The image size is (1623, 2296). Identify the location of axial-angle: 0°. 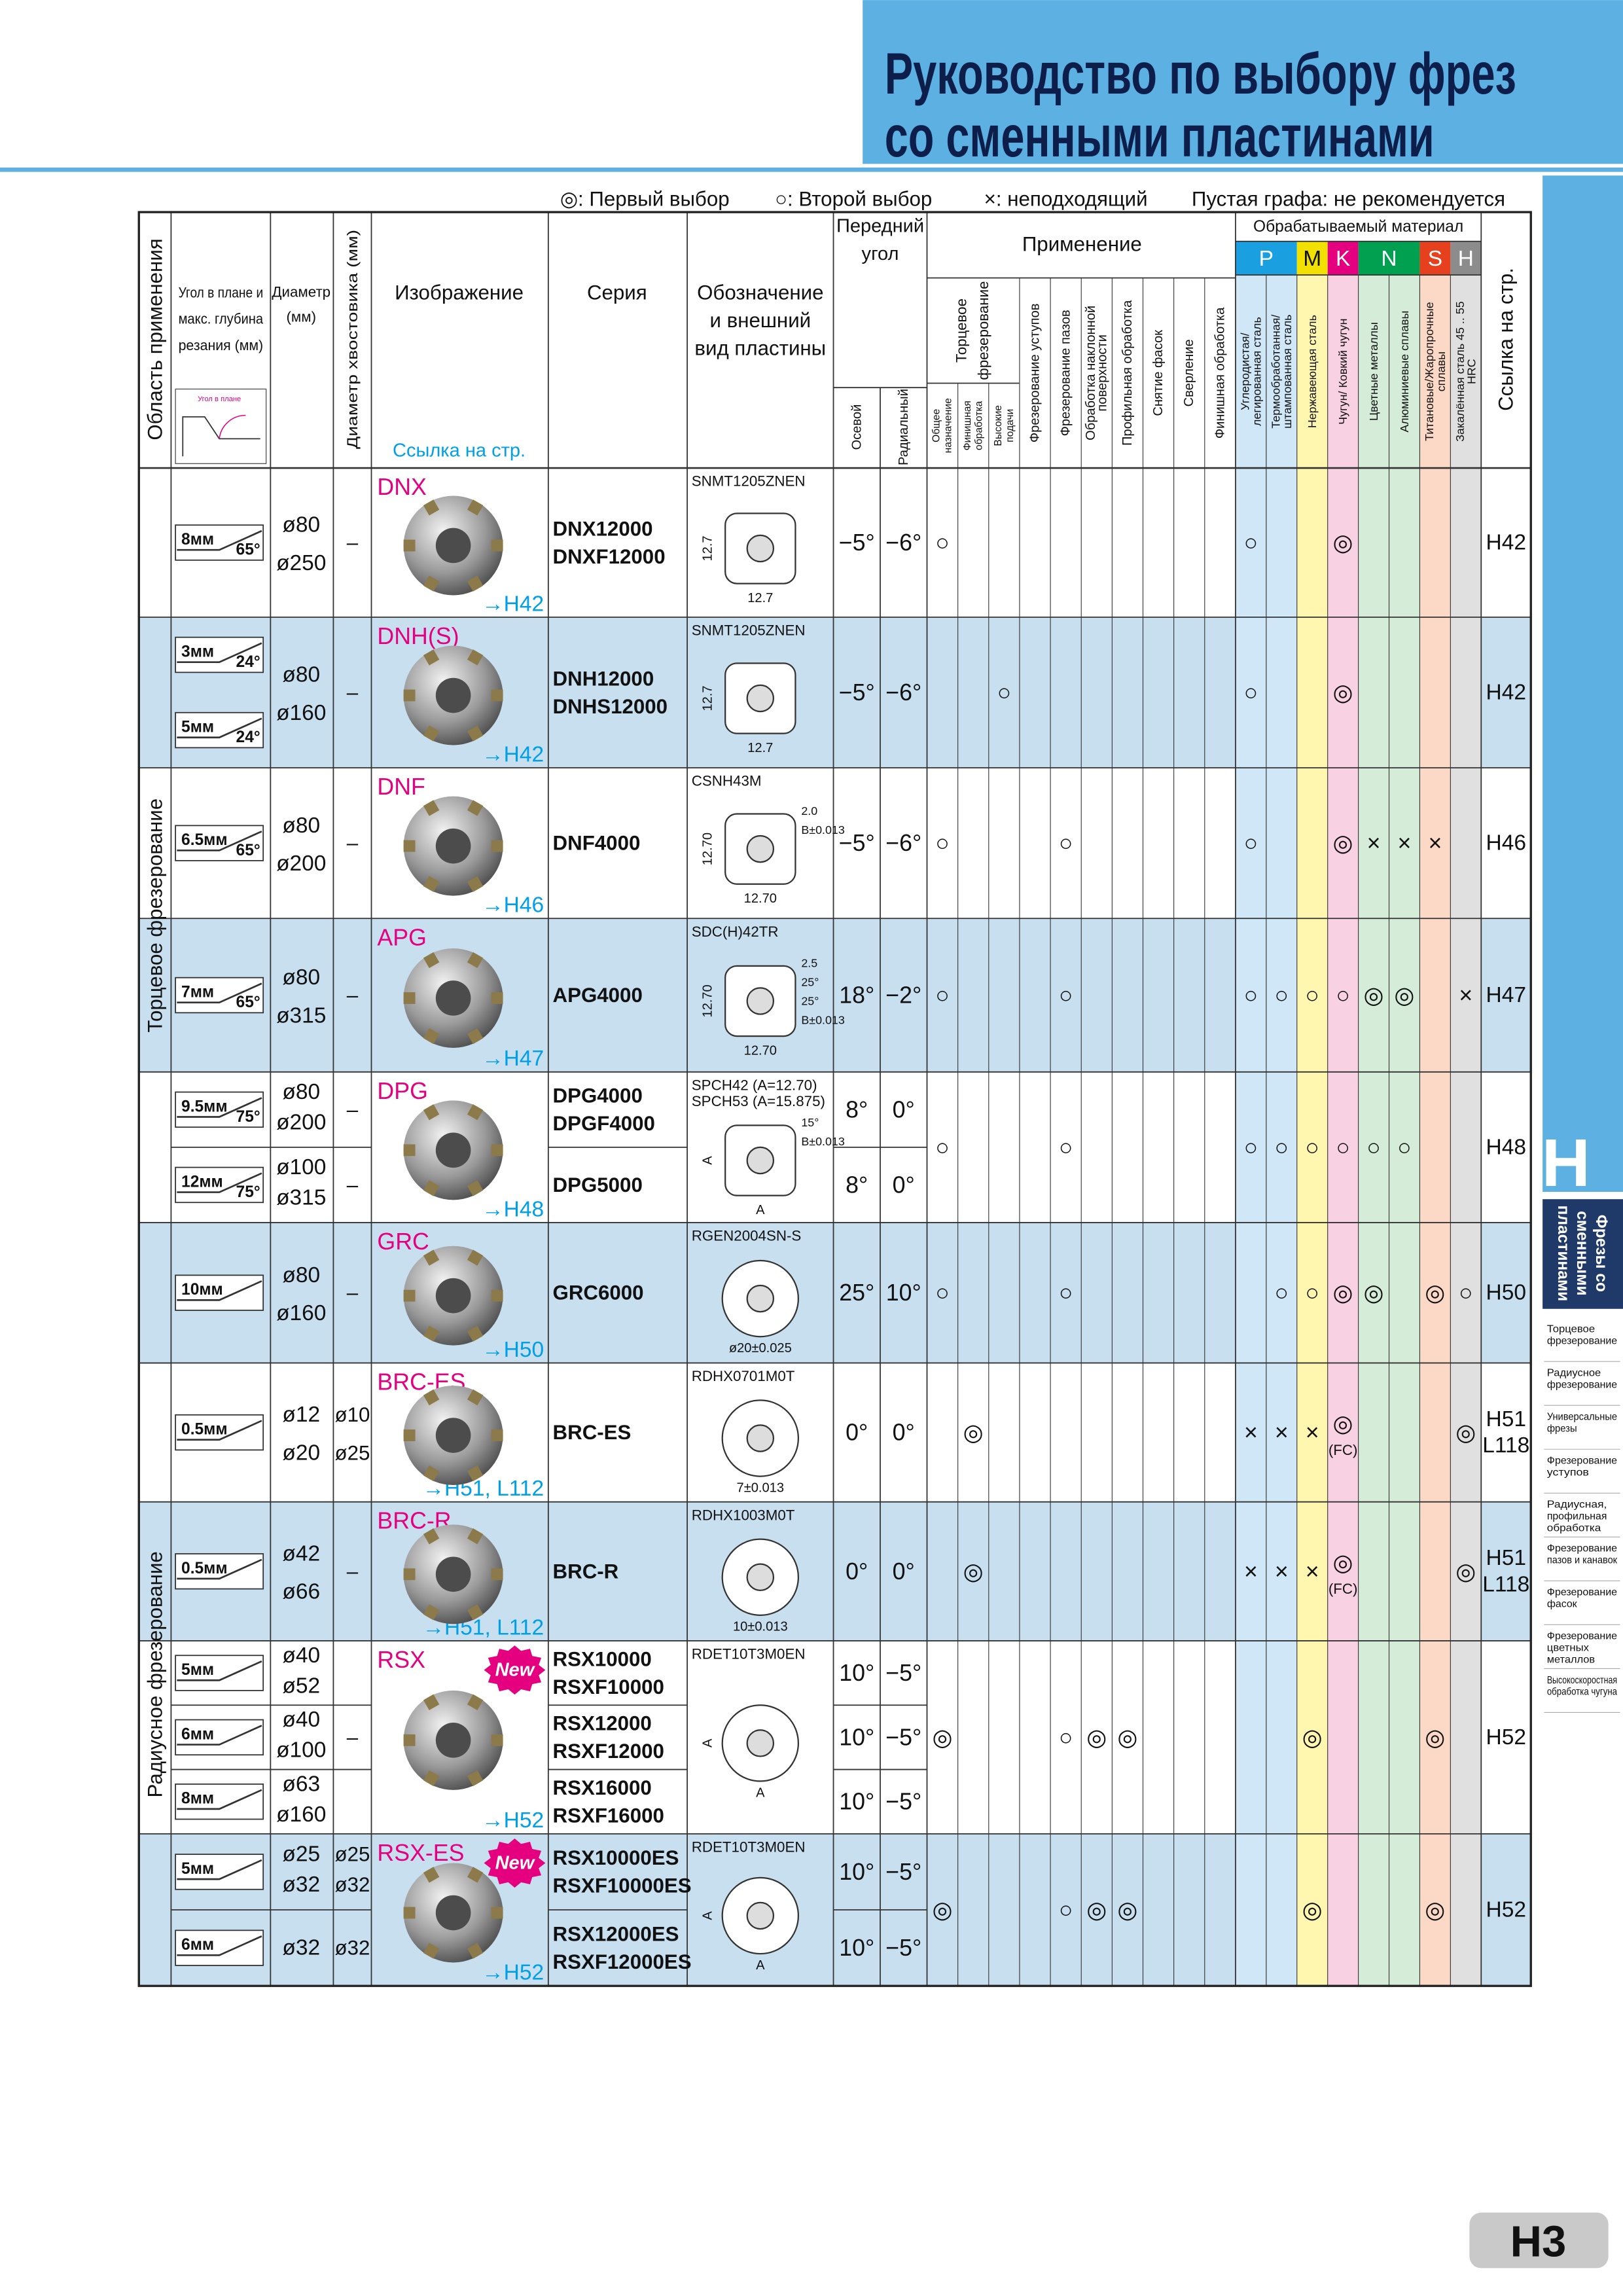
(857, 1433).